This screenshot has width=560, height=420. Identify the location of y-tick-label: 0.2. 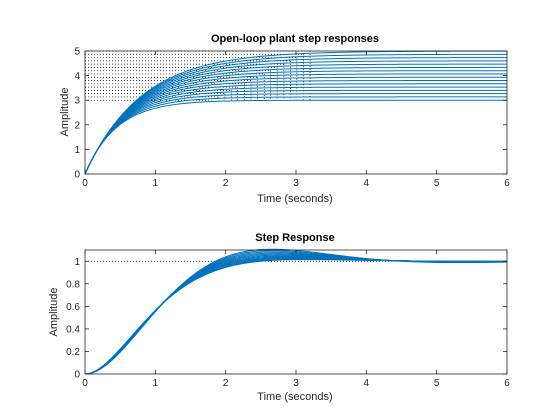
(73, 352).